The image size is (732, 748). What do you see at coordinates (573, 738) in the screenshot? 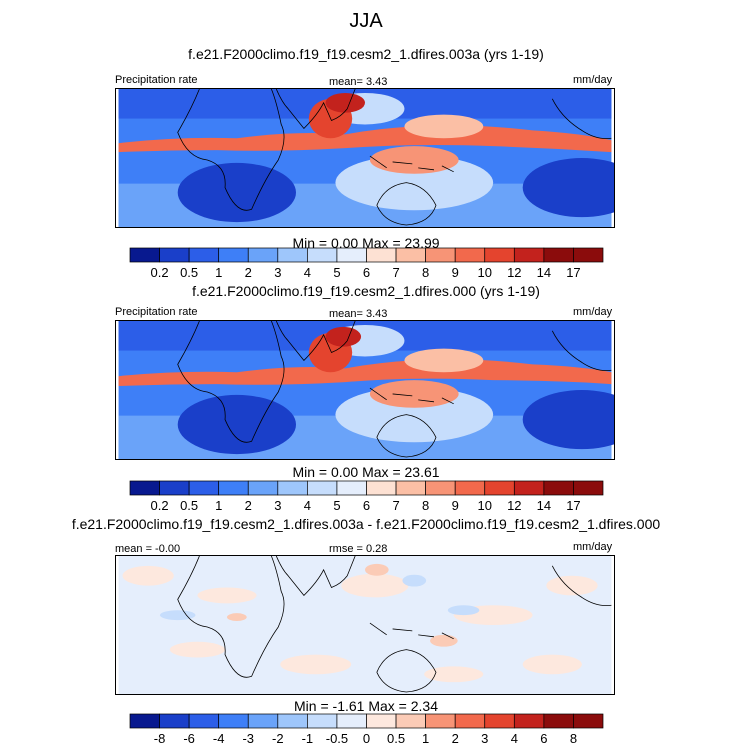
I see `colorbar-3-label: 8` at bounding box center [573, 738].